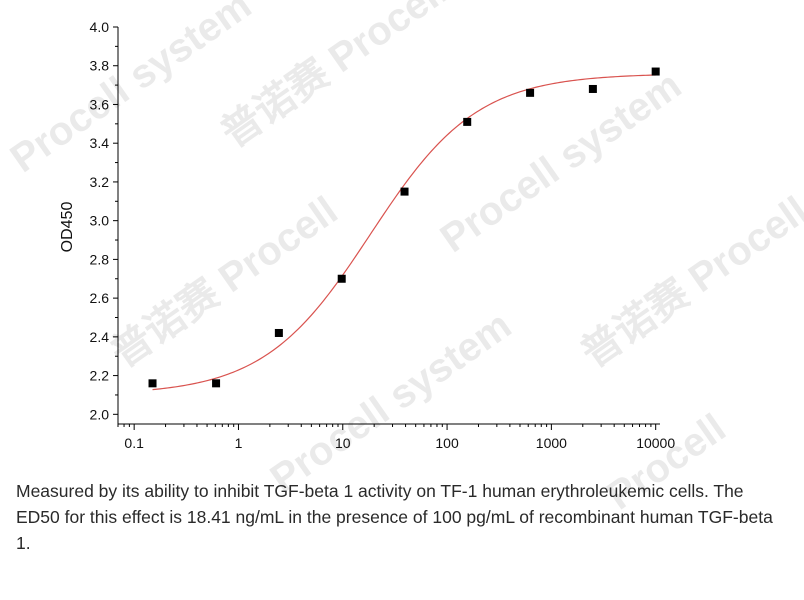 The height and width of the screenshot is (600, 804). I want to click on y-tick-label: 2.4, so click(100, 337).